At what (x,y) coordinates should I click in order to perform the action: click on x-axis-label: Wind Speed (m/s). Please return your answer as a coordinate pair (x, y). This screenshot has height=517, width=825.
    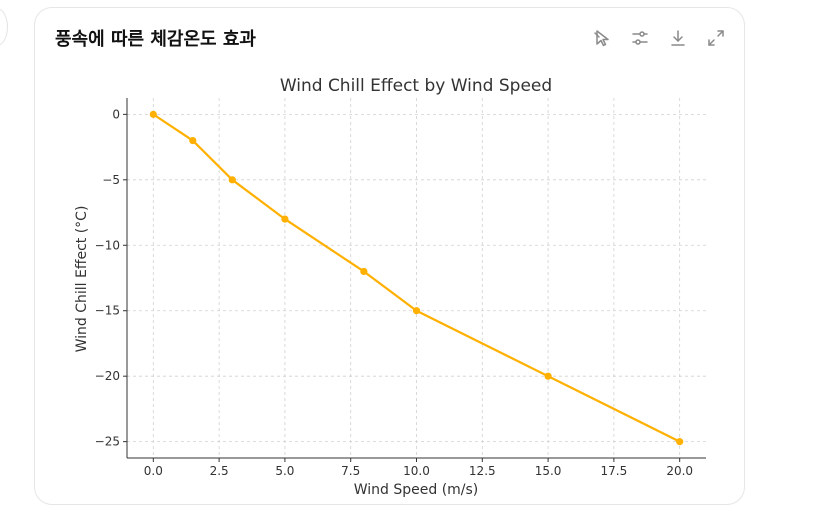
    Looking at the image, I should click on (416, 490).